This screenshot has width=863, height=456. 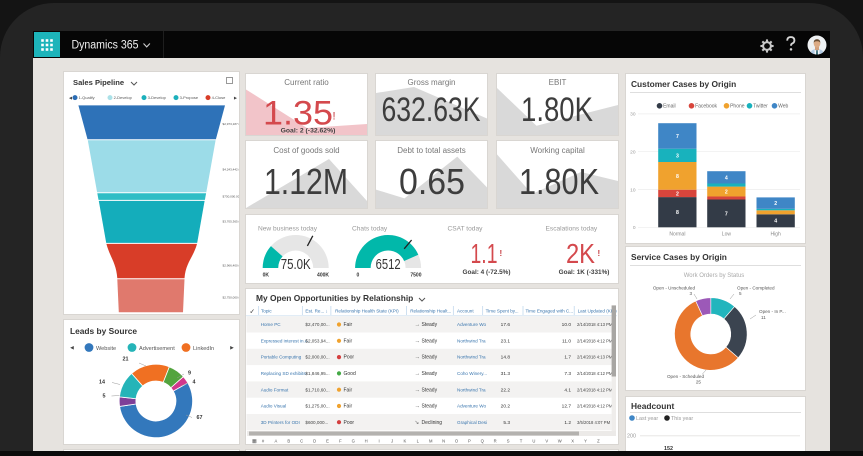 I want to click on svg-text: 3-Develop, so click(x=157, y=97).